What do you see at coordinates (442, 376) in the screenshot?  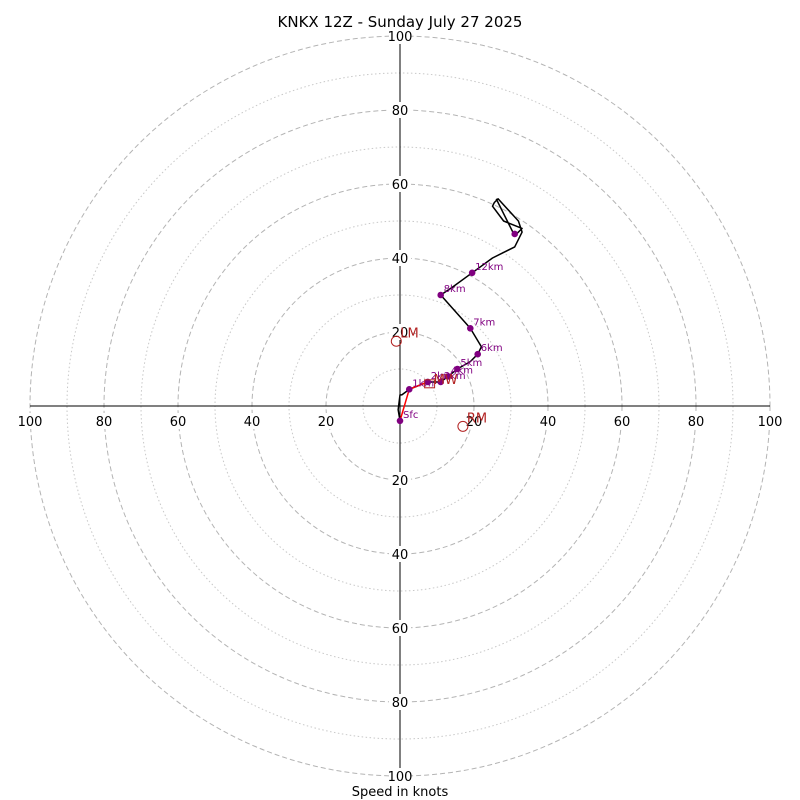 I see `height-marker-label: 2km` at bounding box center [442, 376].